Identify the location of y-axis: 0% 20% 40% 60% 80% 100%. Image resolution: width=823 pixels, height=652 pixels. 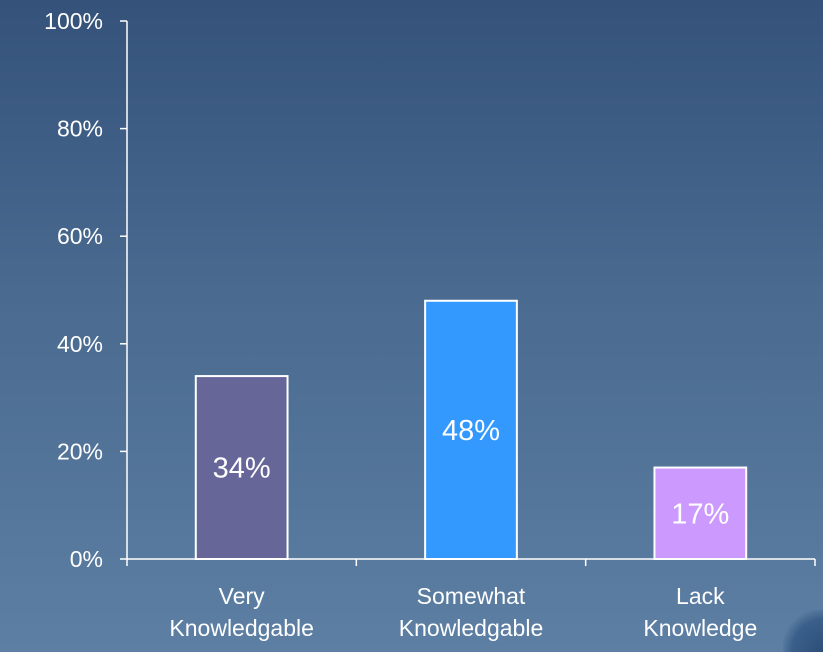
(86, 290).